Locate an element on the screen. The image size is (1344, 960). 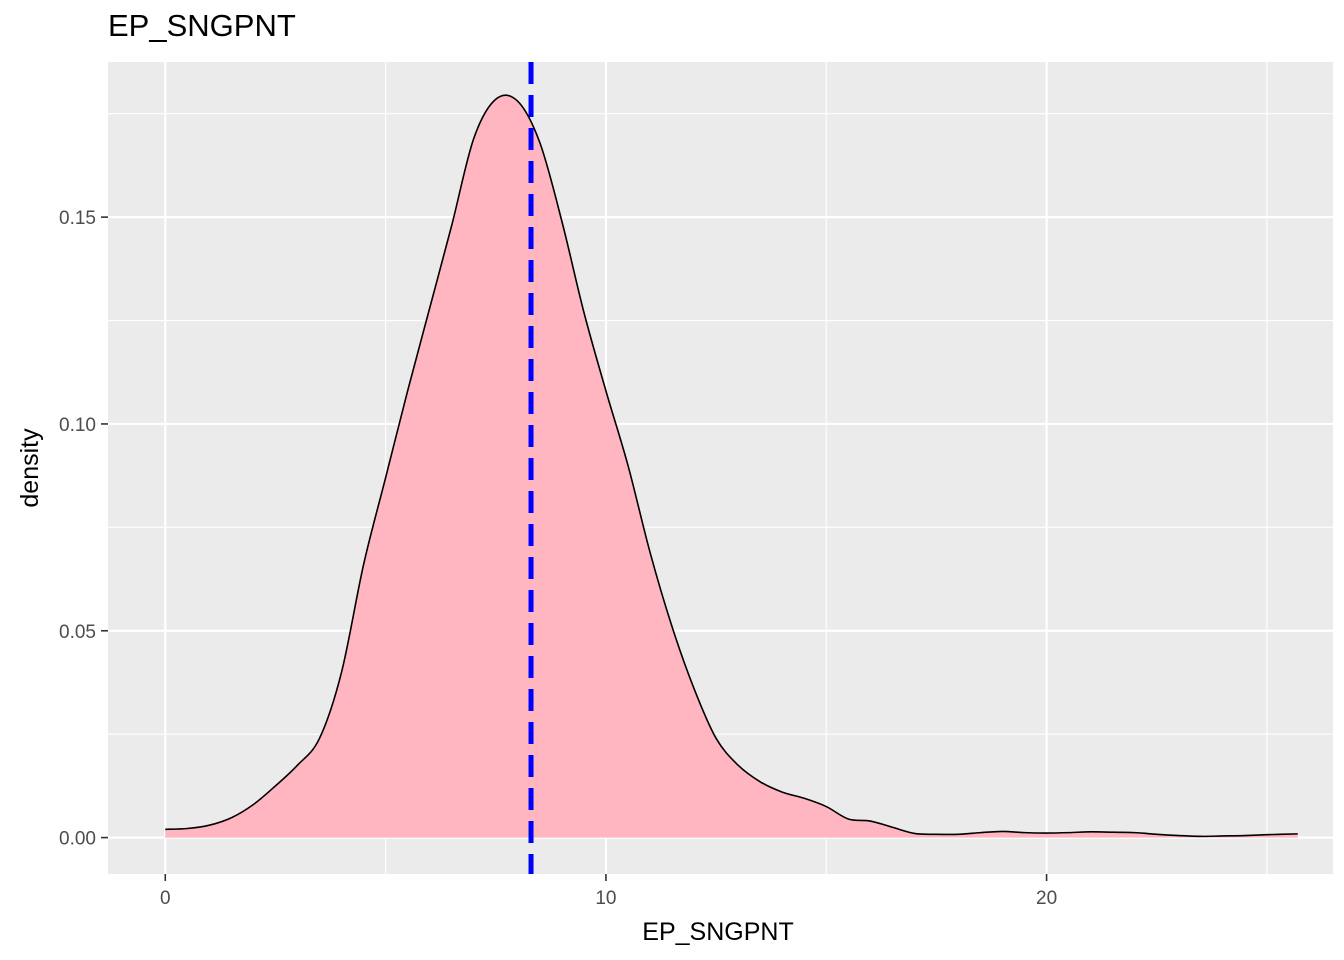
x-axis-ticks: 0 10 20 is located at coordinates (608, 891).